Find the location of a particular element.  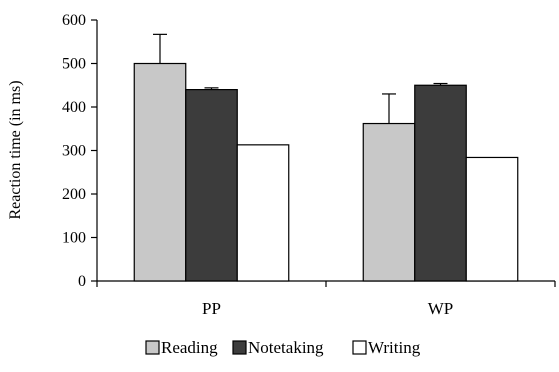

error-bars is located at coordinates (300, 78).